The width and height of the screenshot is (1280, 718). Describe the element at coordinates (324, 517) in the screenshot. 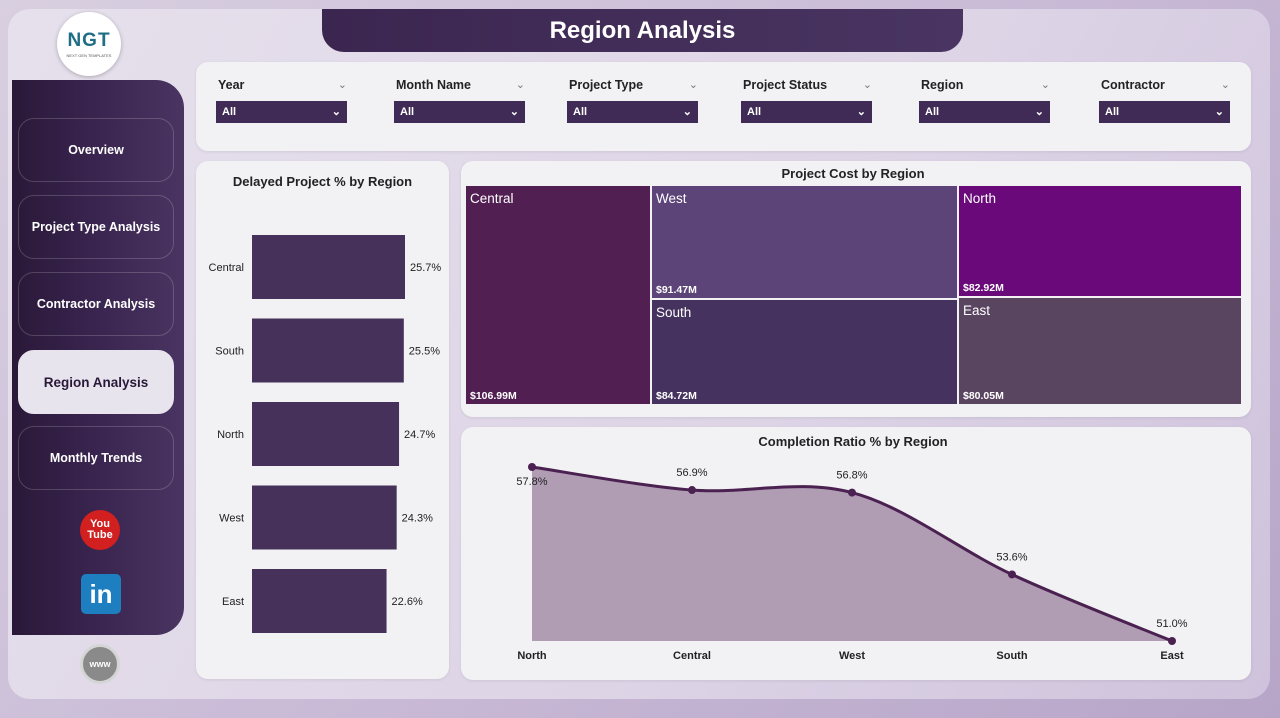

I see `bar-west` at that location.